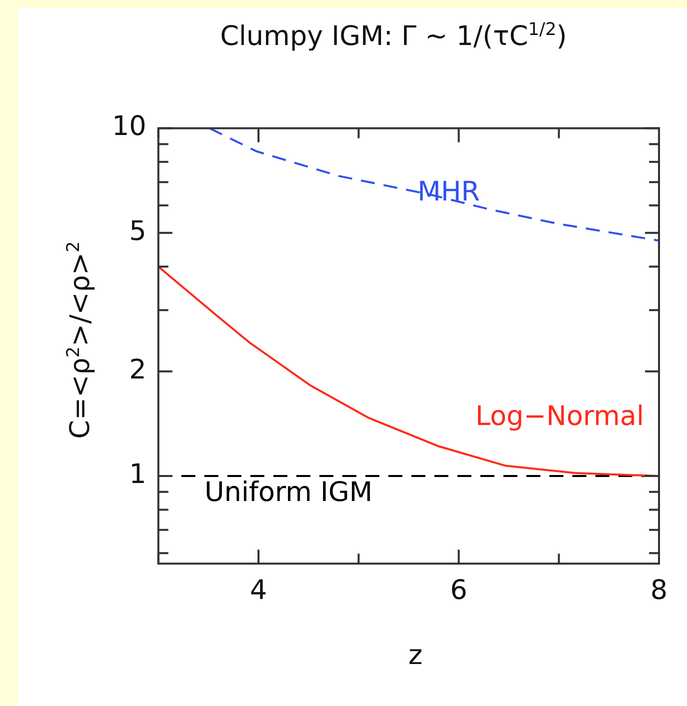 The image size is (687, 706). What do you see at coordinates (459, 590) in the screenshot?
I see `x-tick-label: 6` at bounding box center [459, 590].